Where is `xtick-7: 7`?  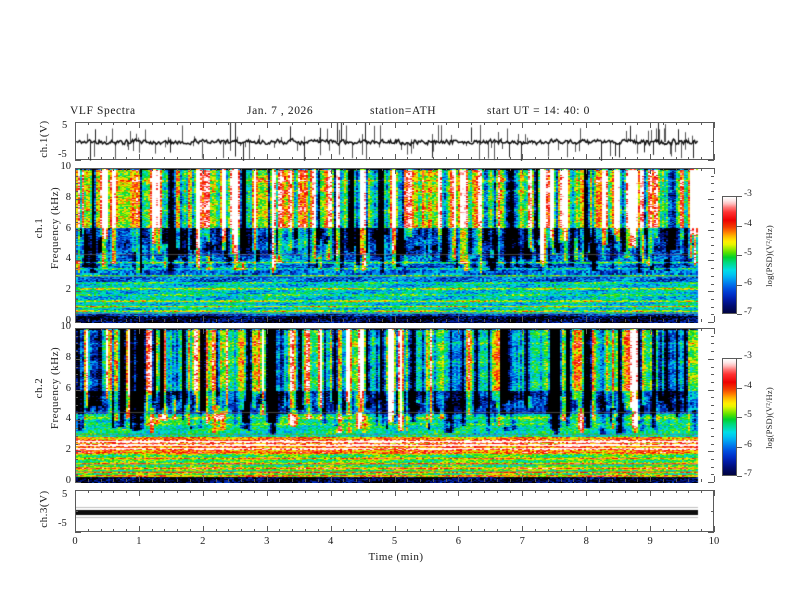
xtick-7: 7 is located at coordinates (522, 541).